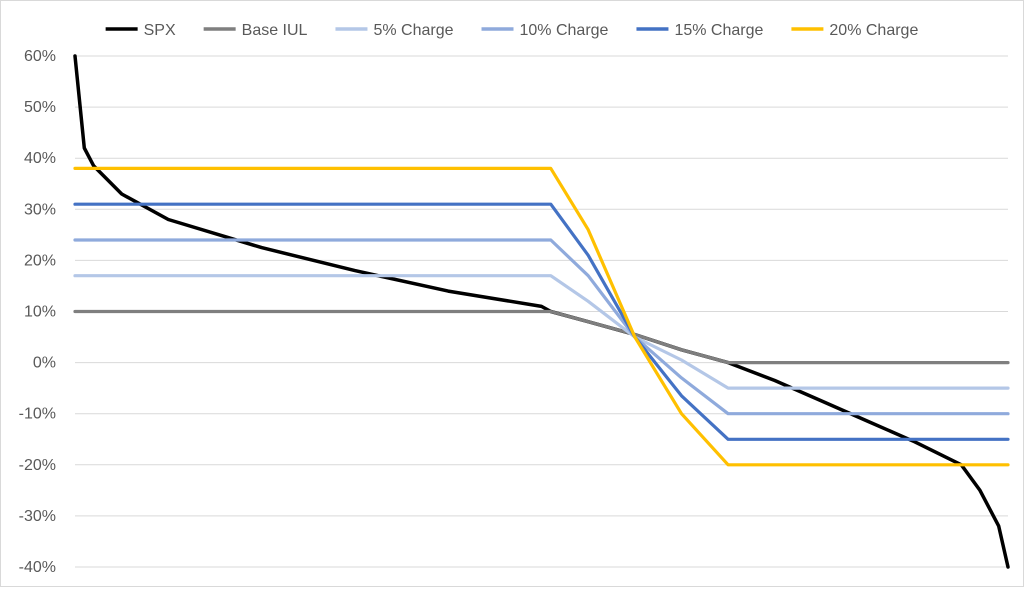  What do you see at coordinates (40, 158) in the screenshot?
I see `y-tick-label: 40%` at bounding box center [40, 158].